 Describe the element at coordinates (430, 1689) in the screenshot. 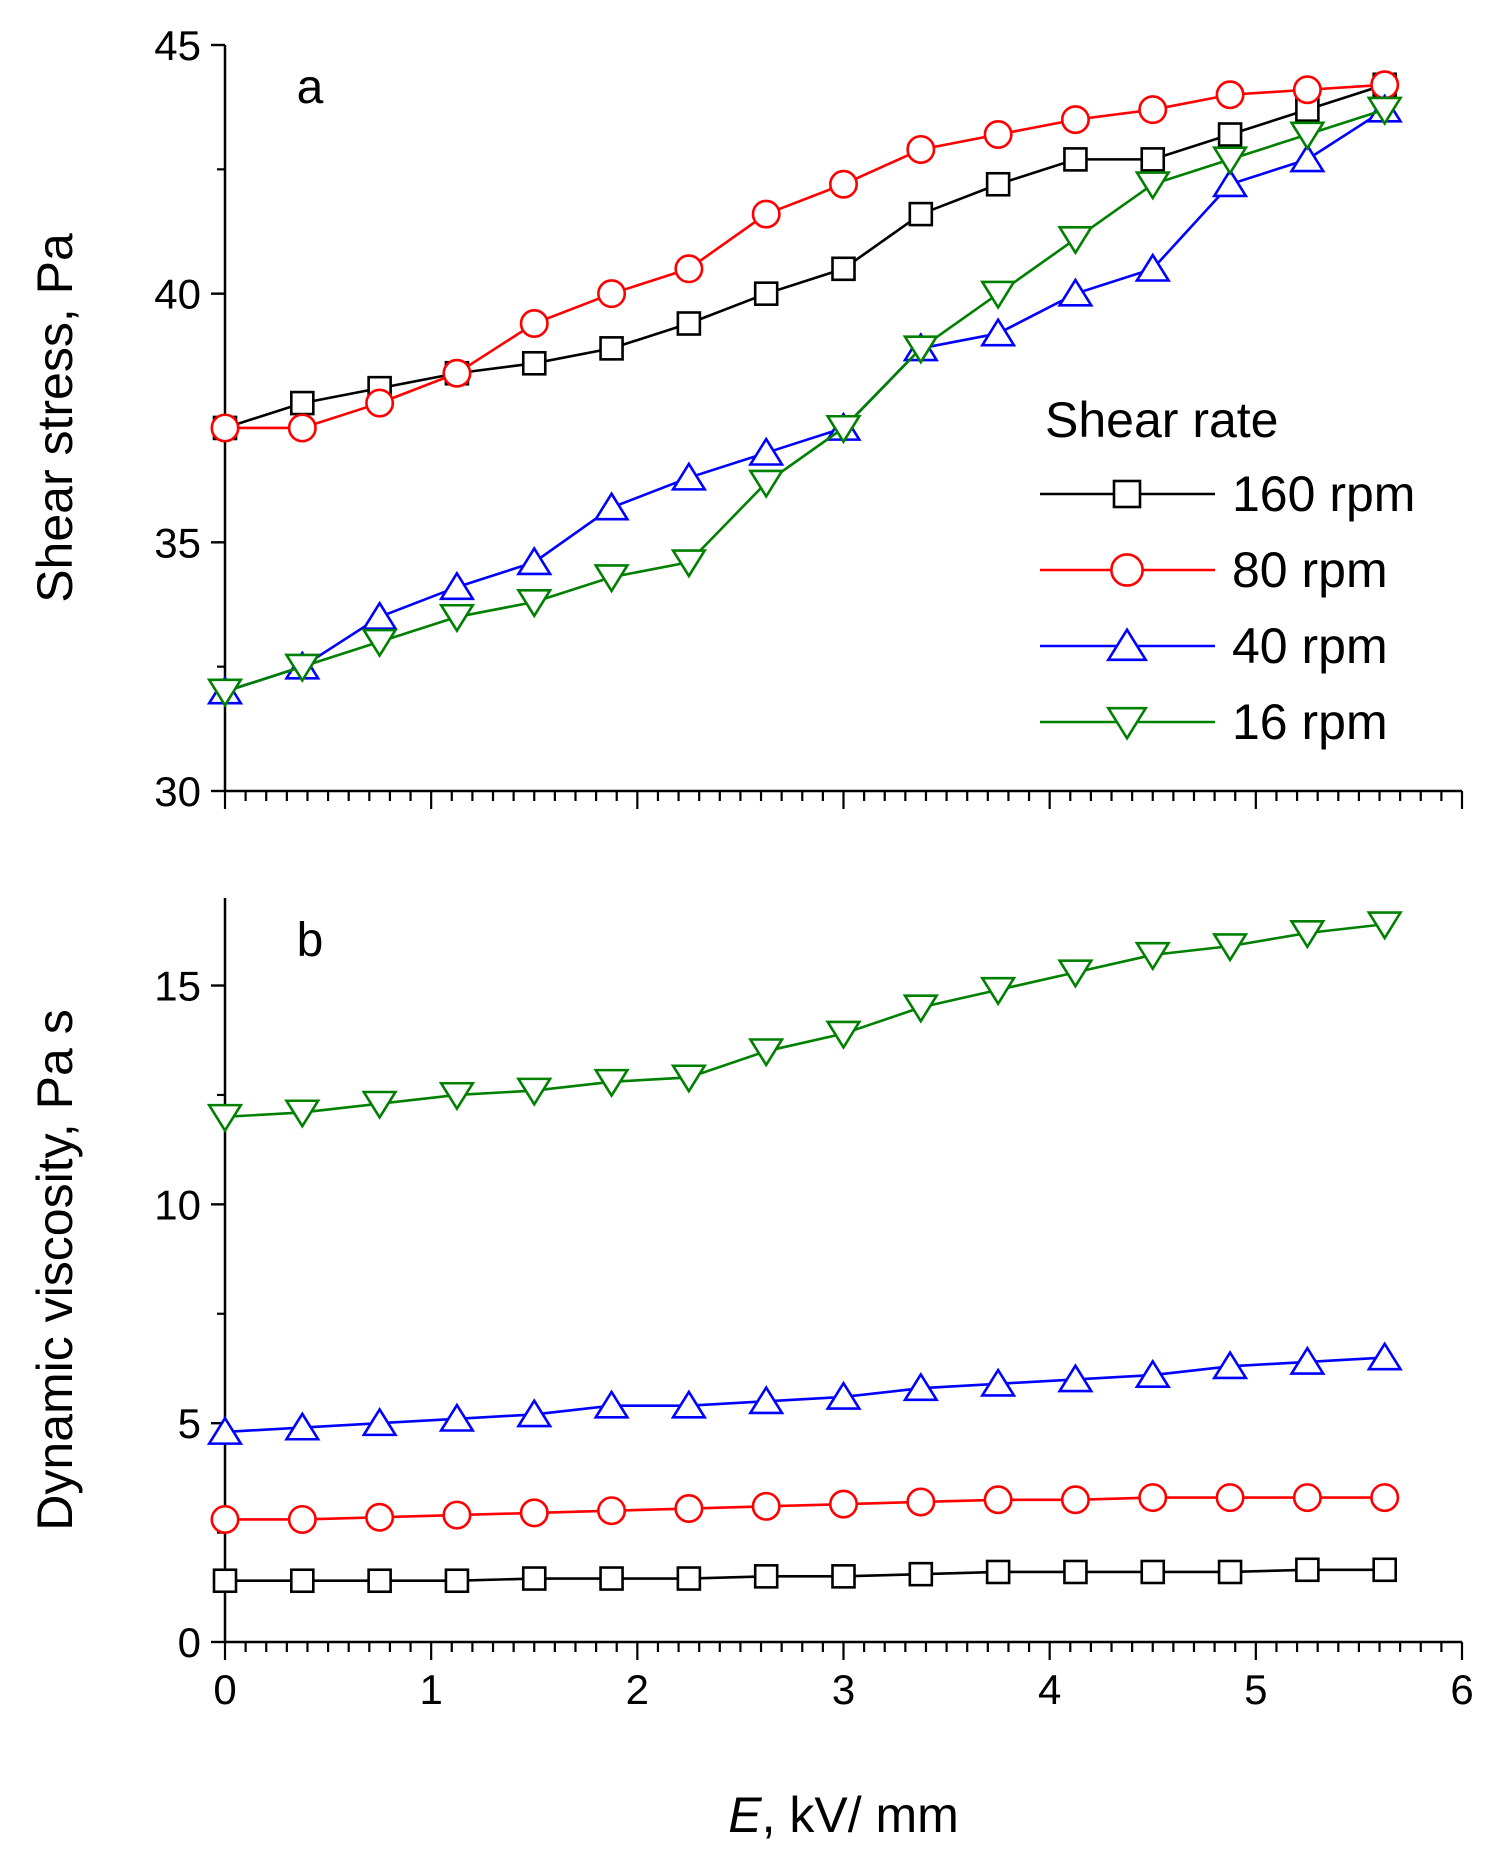

I see `x-tick-label: 1` at that location.